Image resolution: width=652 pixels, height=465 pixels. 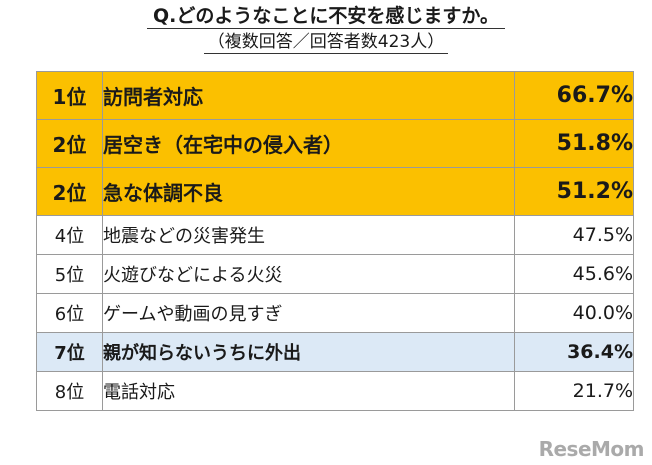 What do you see at coordinates (69, 313) in the screenshot?
I see `rank-cell: 6位` at bounding box center [69, 313].